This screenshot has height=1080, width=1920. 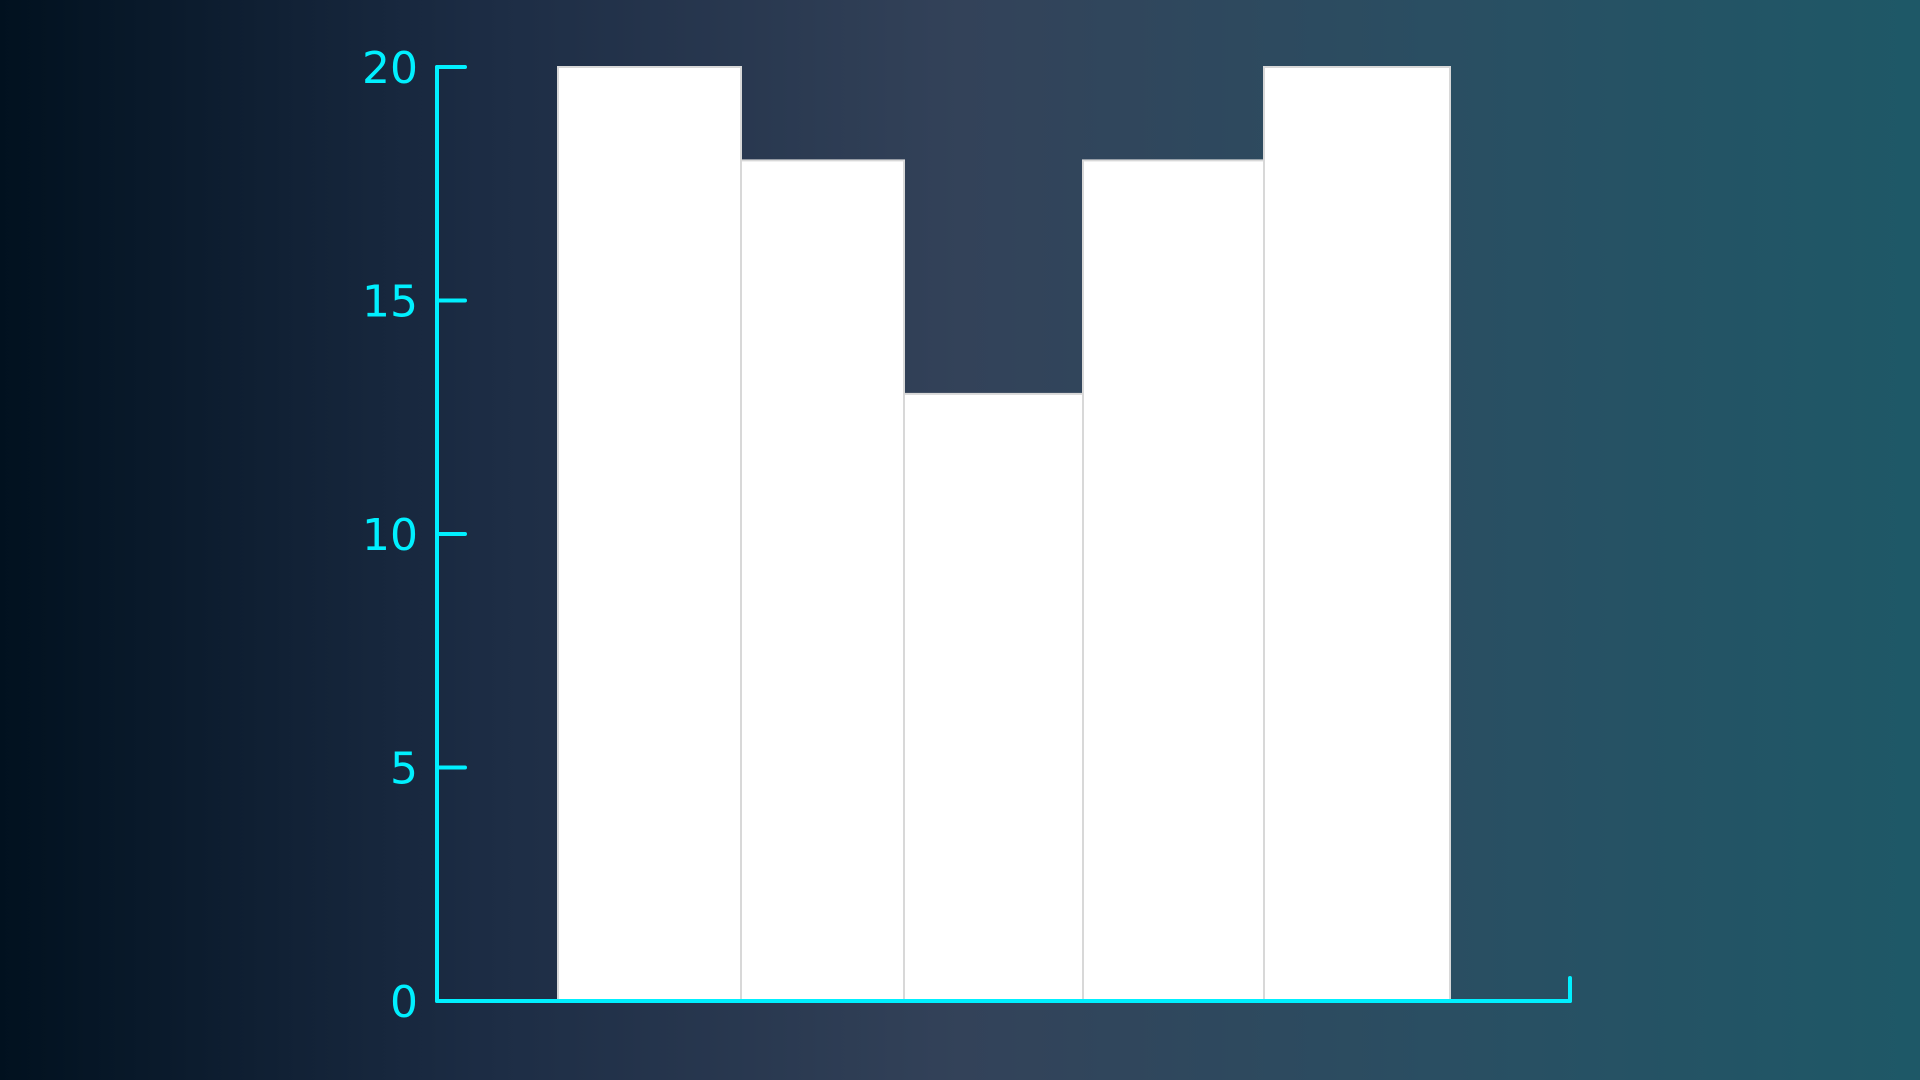 What do you see at coordinates (404, 769) in the screenshot?
I see `y-tick-label-5: 5` at bounding box center [404, 769].